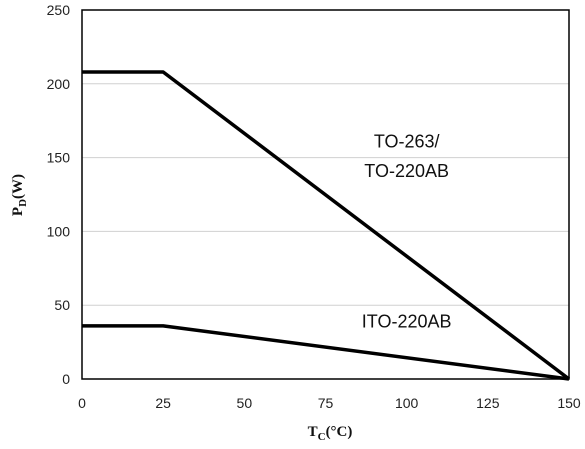 Image resolution: width=585 pixels, height=449 pixels. Describe the element at coordinates (82, 403) in the screenshot. I see `x-tick-label: 0` at that location.